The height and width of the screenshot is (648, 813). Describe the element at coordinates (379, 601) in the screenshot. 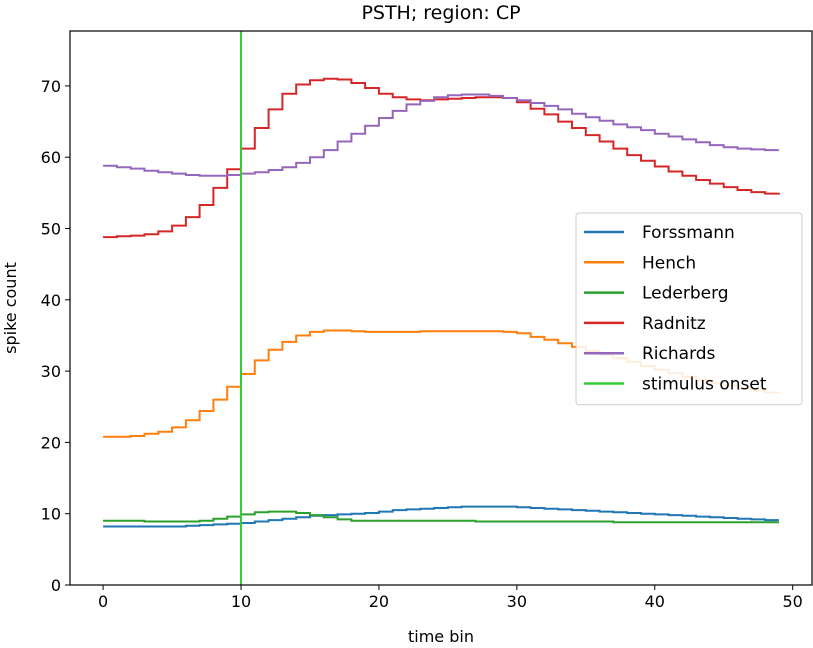

I see `x-tick-label: 20` at that location.